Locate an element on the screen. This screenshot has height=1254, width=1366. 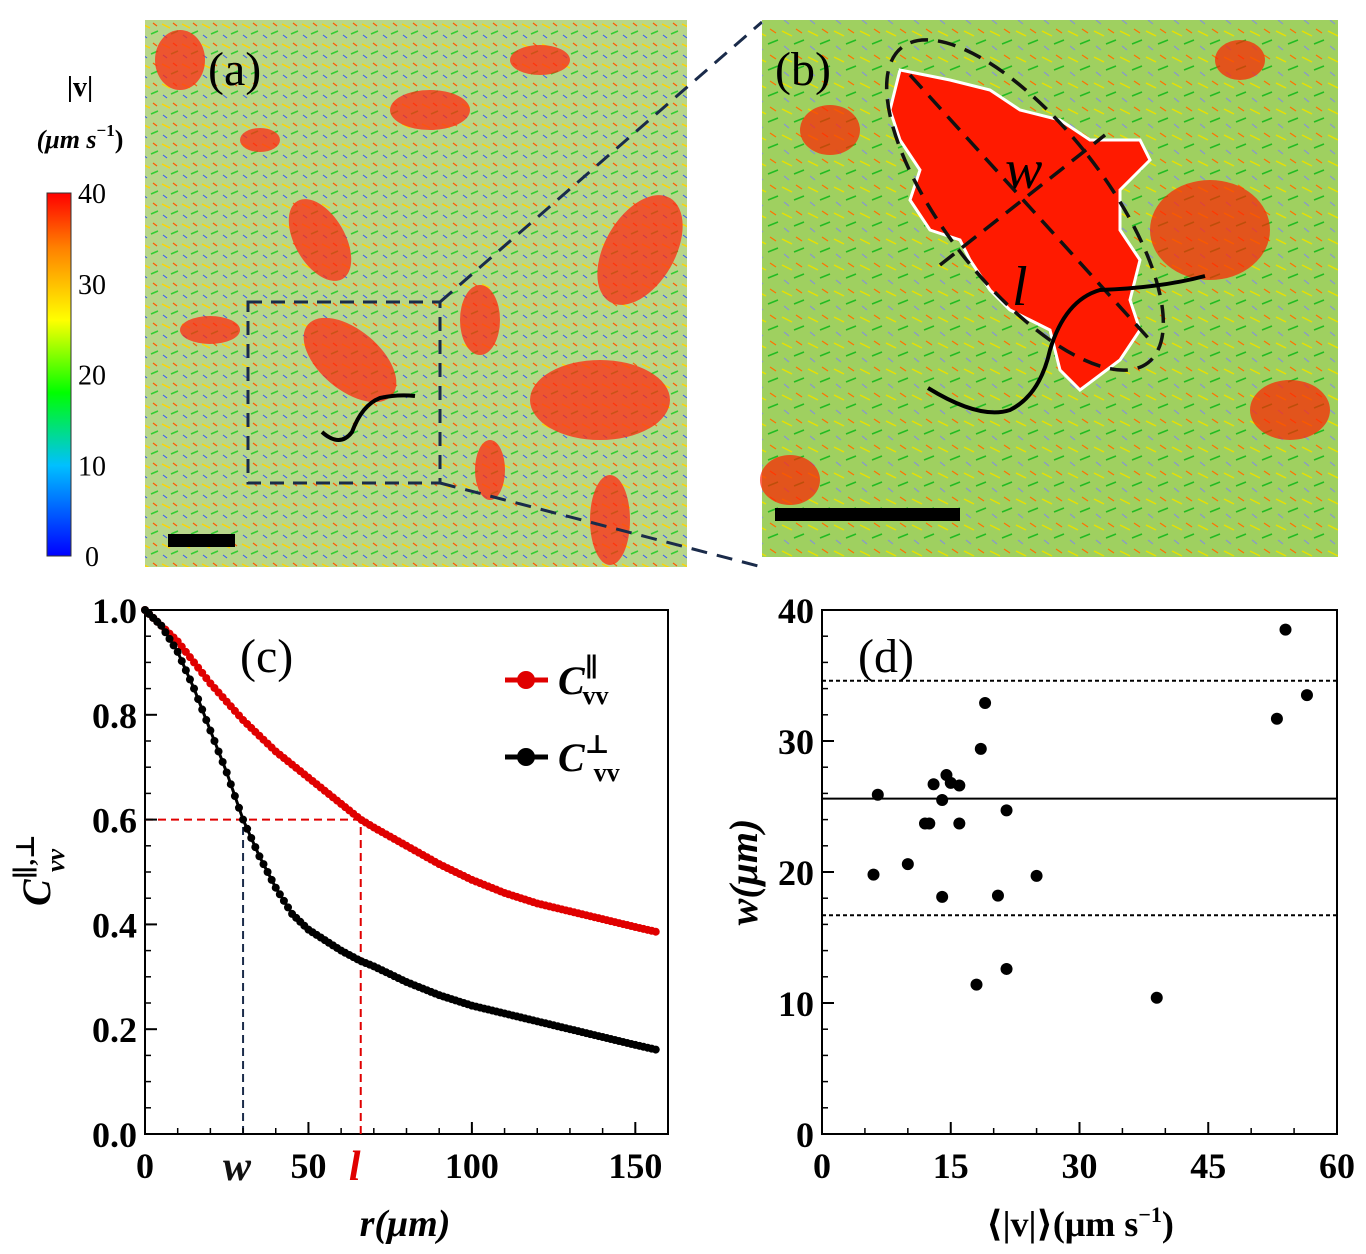
panel-b-w-label: w is located at coordinates (1023, 170).